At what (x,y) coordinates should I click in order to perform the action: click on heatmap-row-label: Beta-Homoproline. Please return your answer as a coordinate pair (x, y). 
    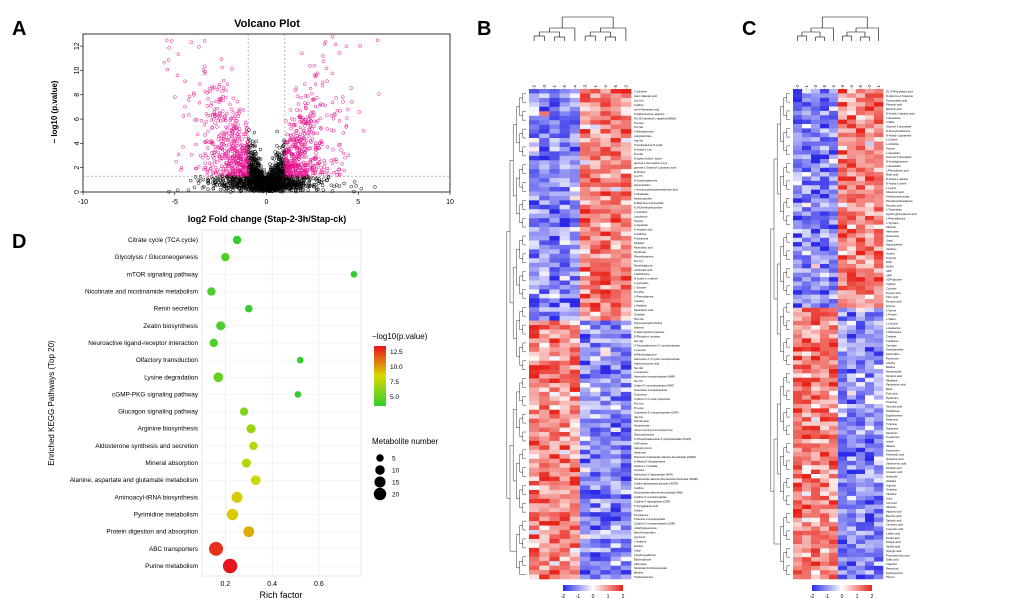
    Looking at the image, I should click on (645, 533).